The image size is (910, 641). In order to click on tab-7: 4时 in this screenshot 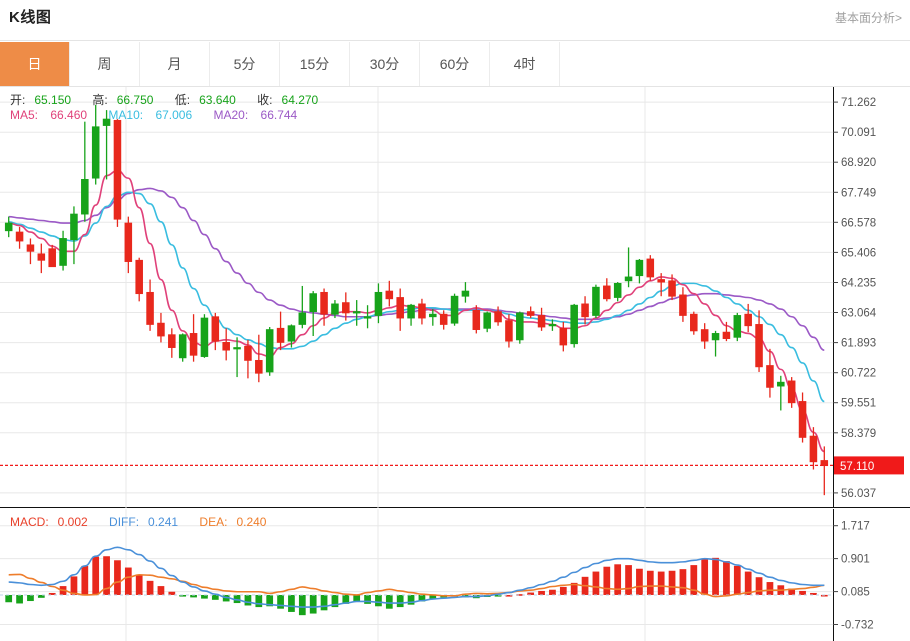, I will do `click(525, 64)`.